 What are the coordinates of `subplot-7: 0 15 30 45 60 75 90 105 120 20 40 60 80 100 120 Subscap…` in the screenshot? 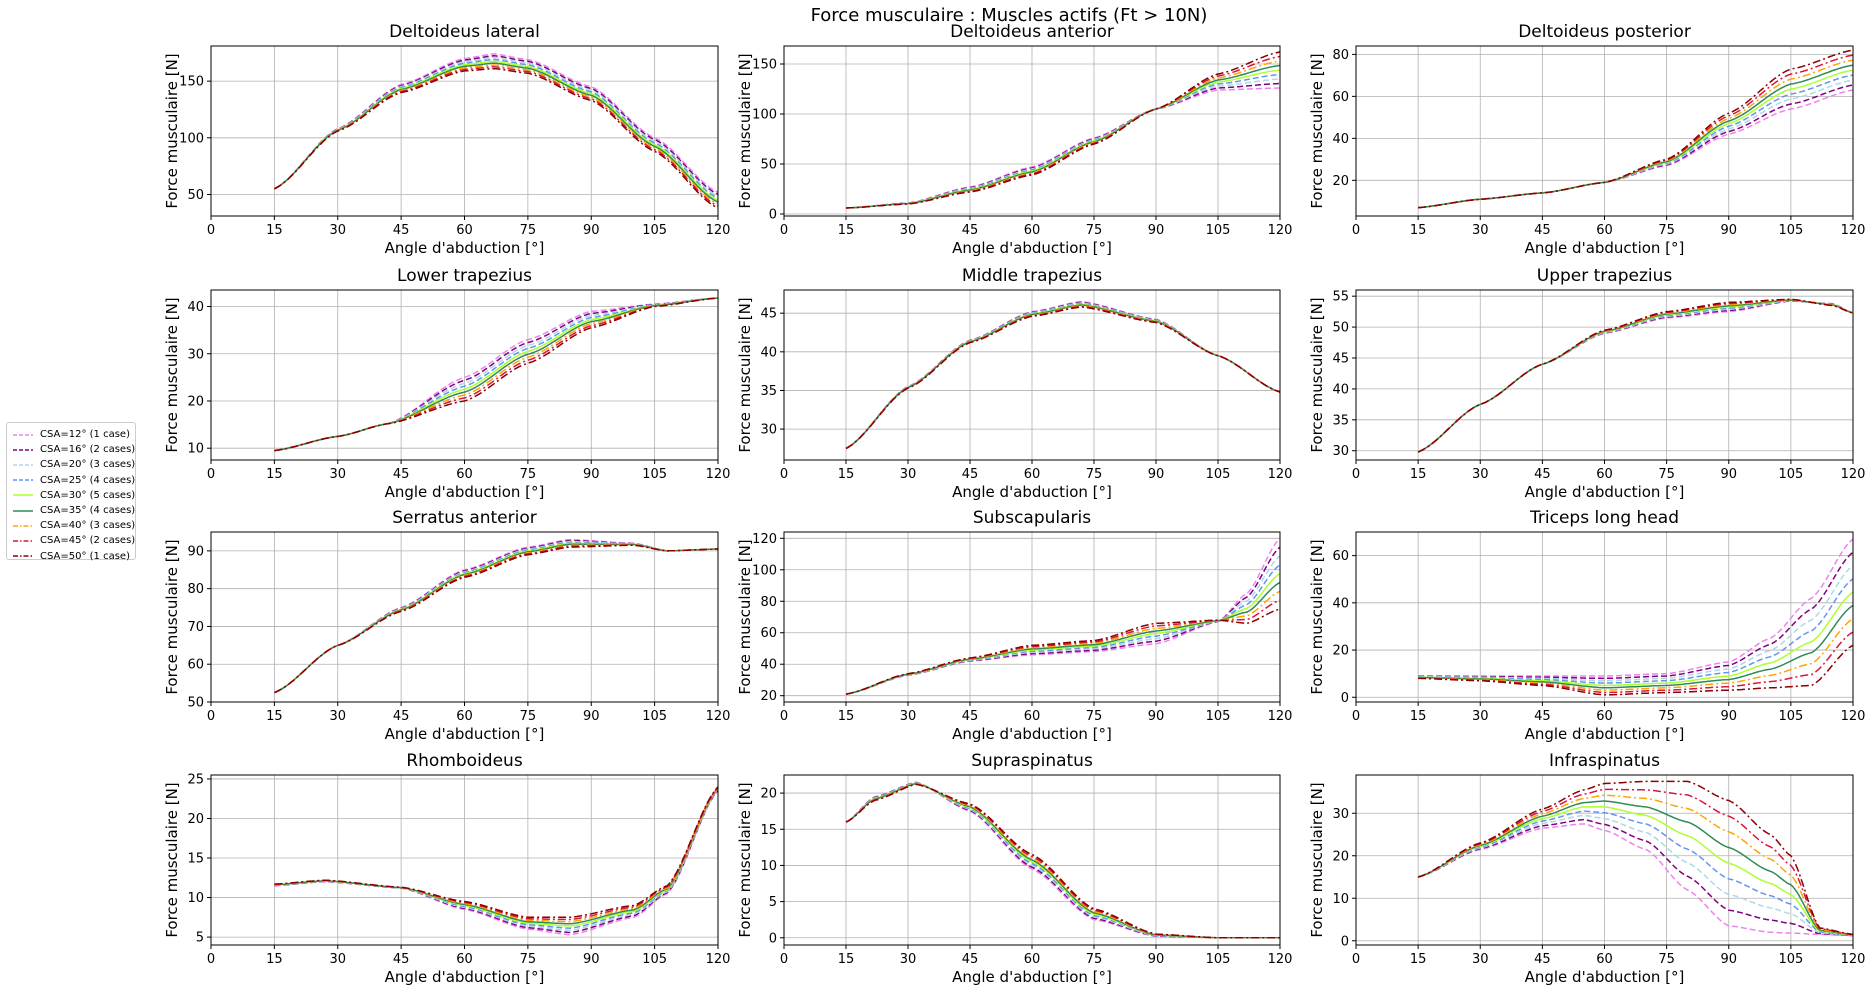 It's located at (1014, 625).